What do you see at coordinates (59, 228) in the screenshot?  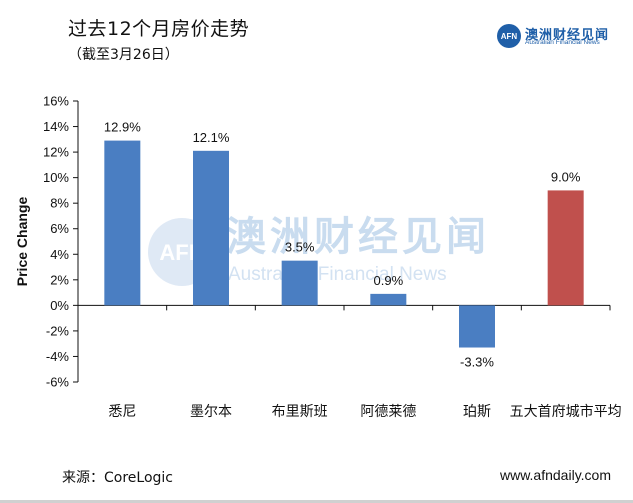 I see `y-tick-label: 6%` at bounding box center [59, 228].